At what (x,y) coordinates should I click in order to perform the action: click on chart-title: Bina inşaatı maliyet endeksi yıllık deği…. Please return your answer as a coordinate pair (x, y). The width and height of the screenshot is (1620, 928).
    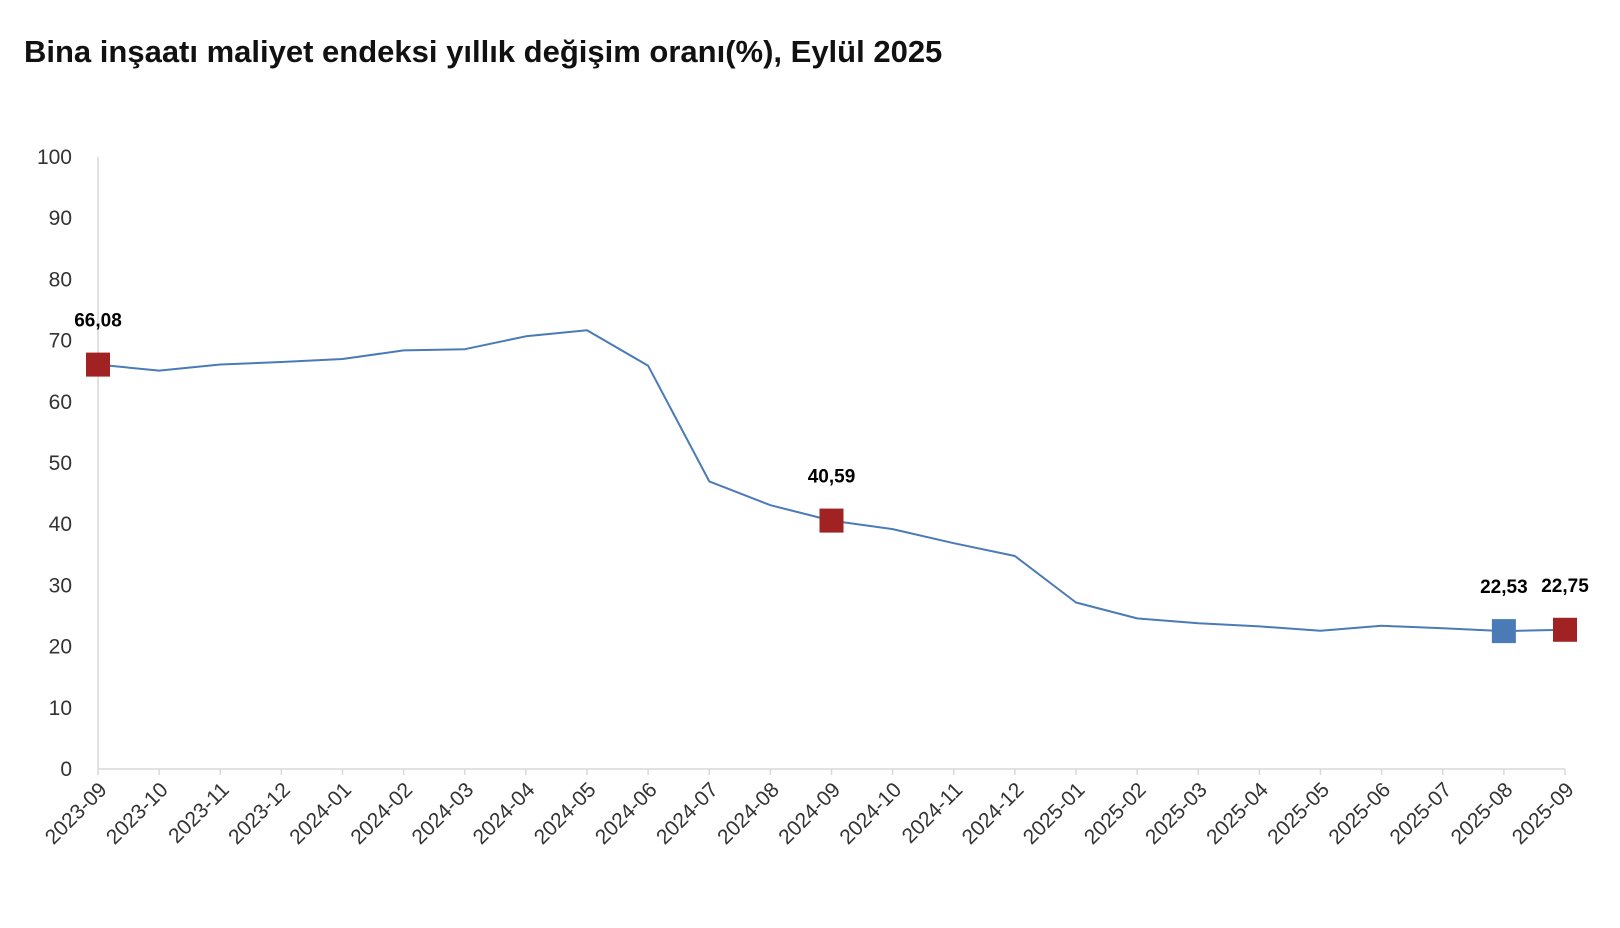
    Looking at the image, I should click on (483, 51).